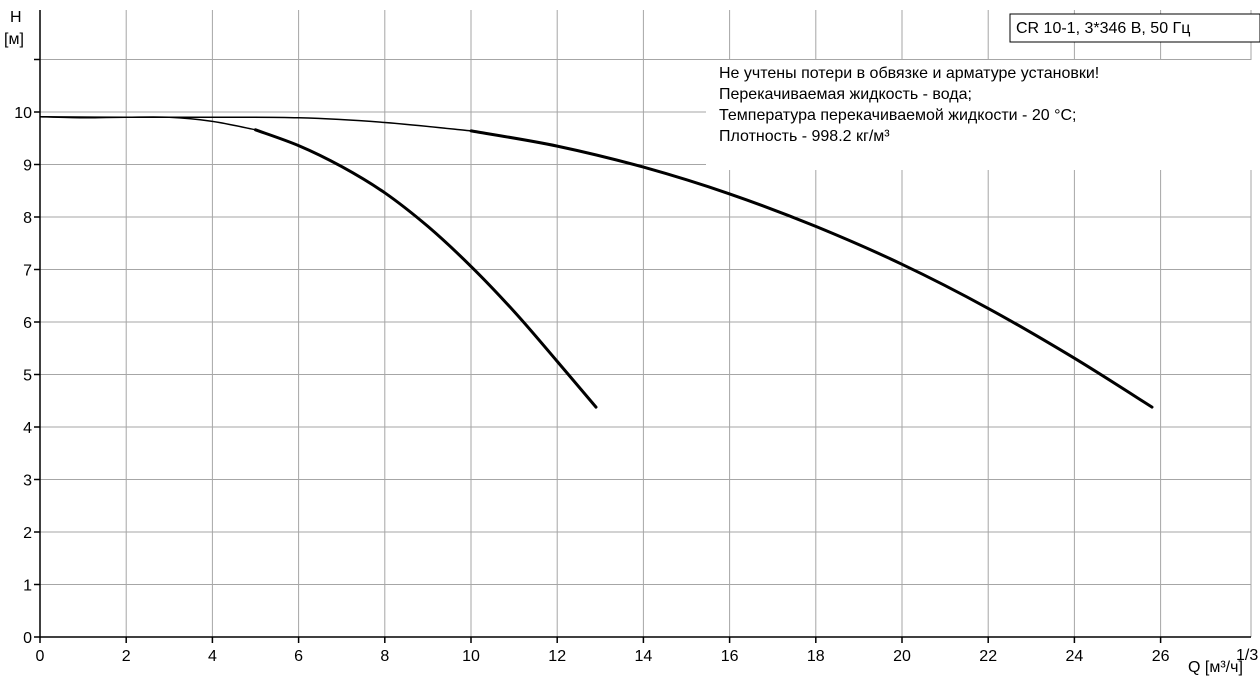  I want to click on x-tick-label: 6, so click(298, 656).